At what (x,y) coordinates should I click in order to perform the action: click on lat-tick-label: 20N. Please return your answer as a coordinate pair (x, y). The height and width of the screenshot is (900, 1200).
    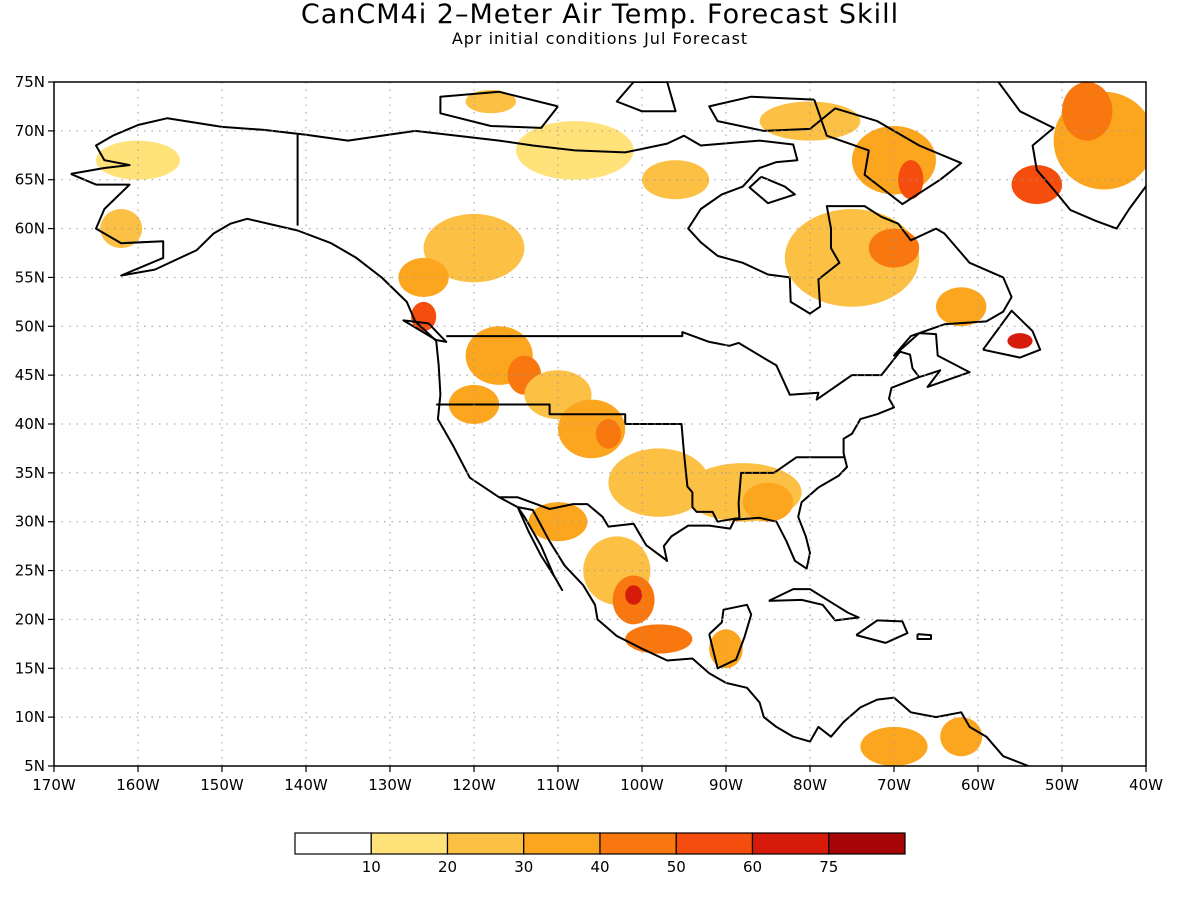
    Looking at the image, I should click on (30, 619).